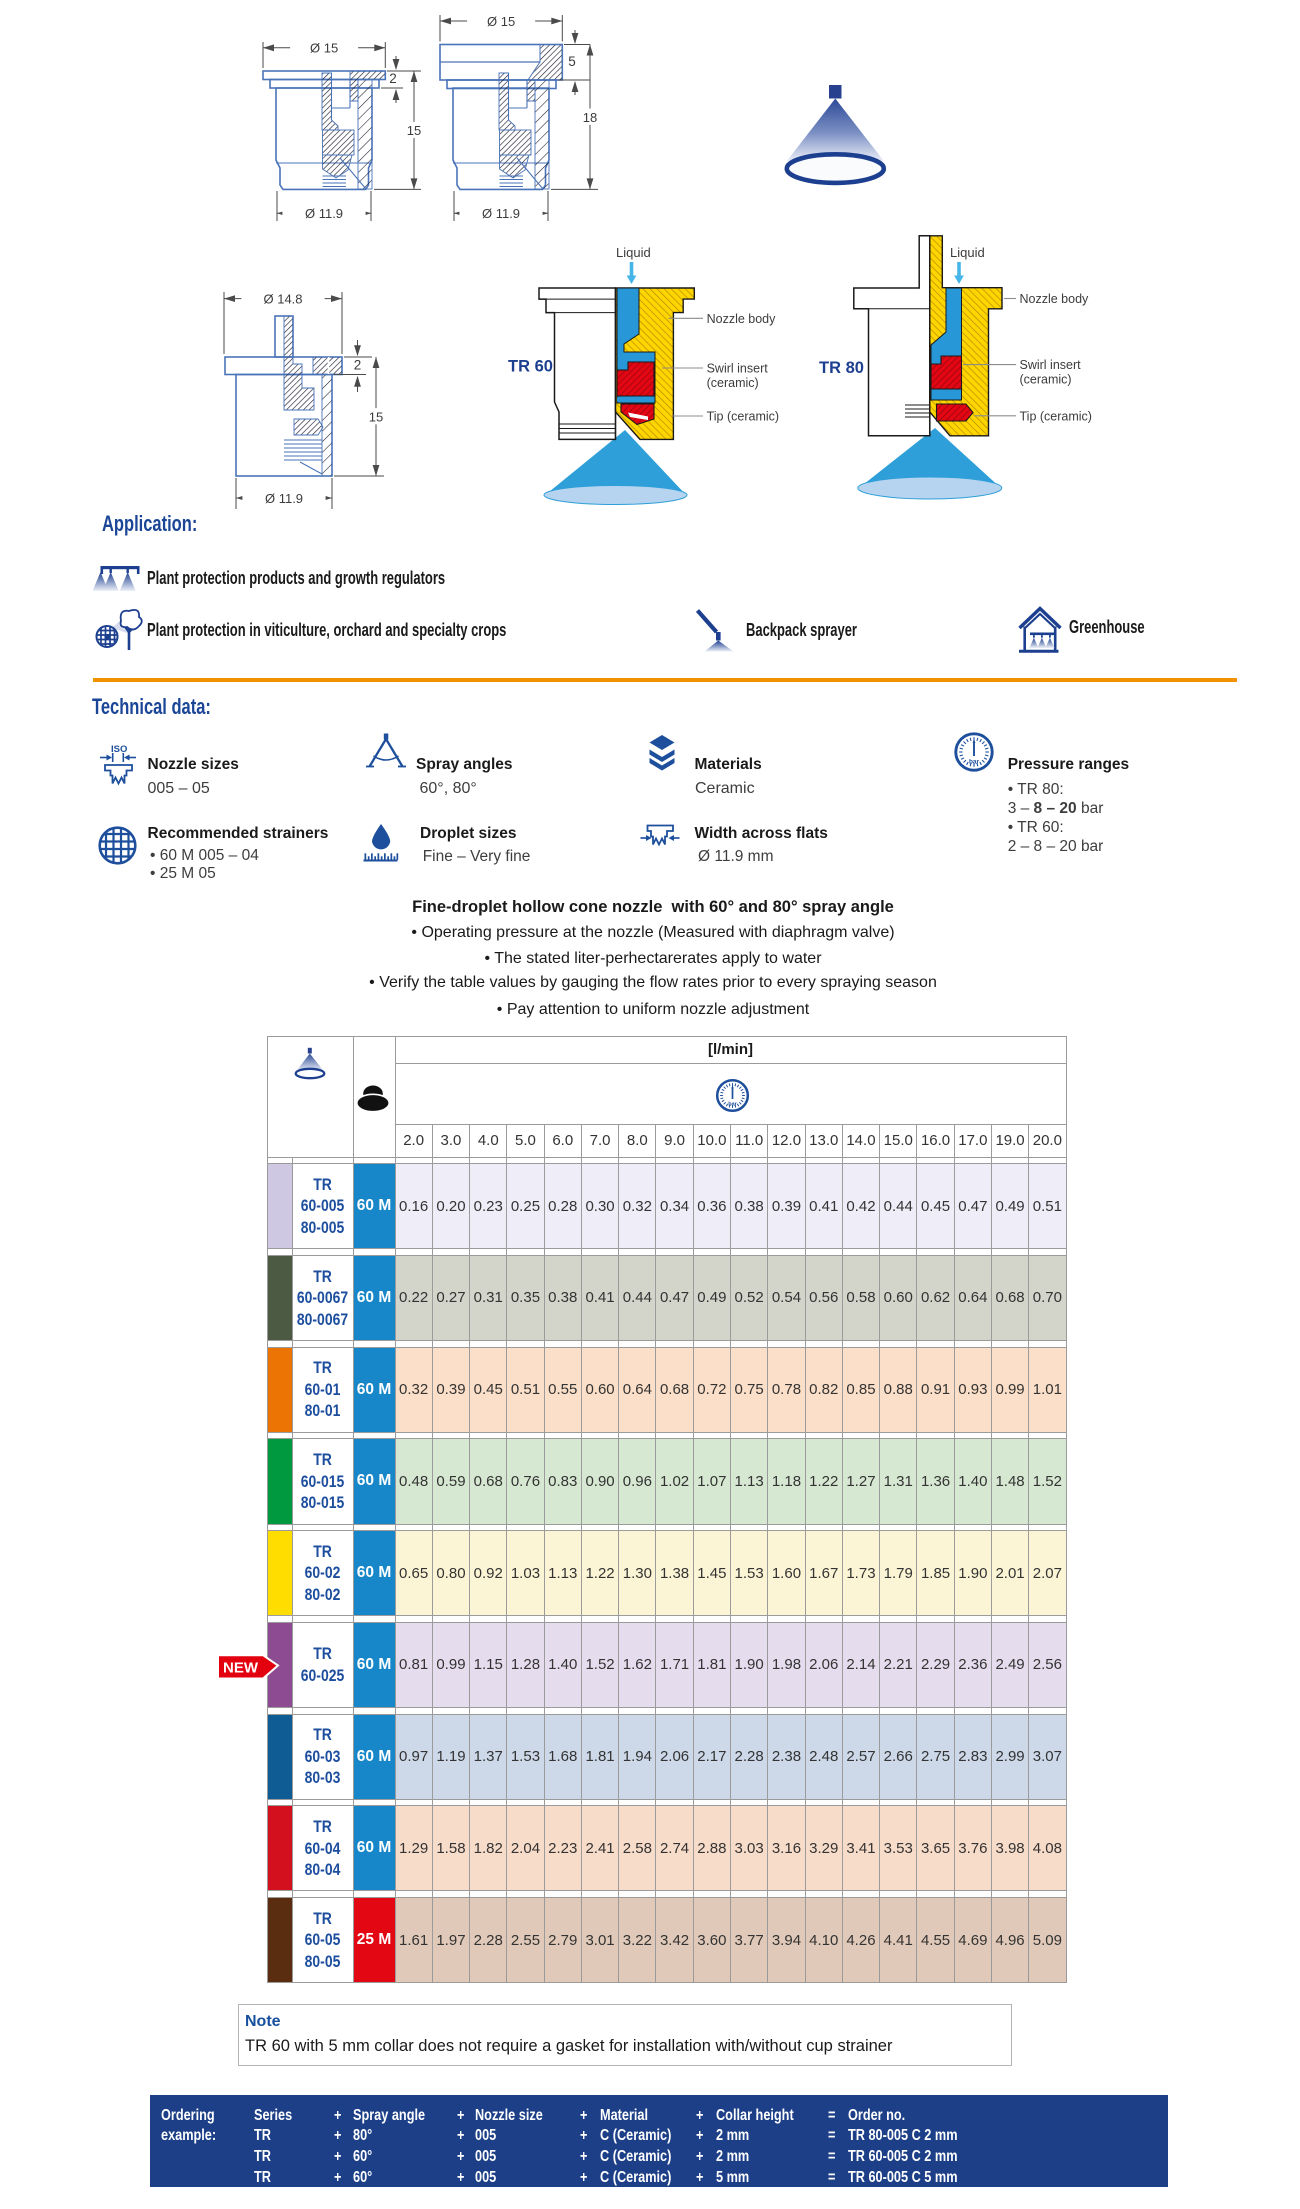 This screenshot has width=1300, height=2209. I want to click on svg-text: 5, so click(572, 61).